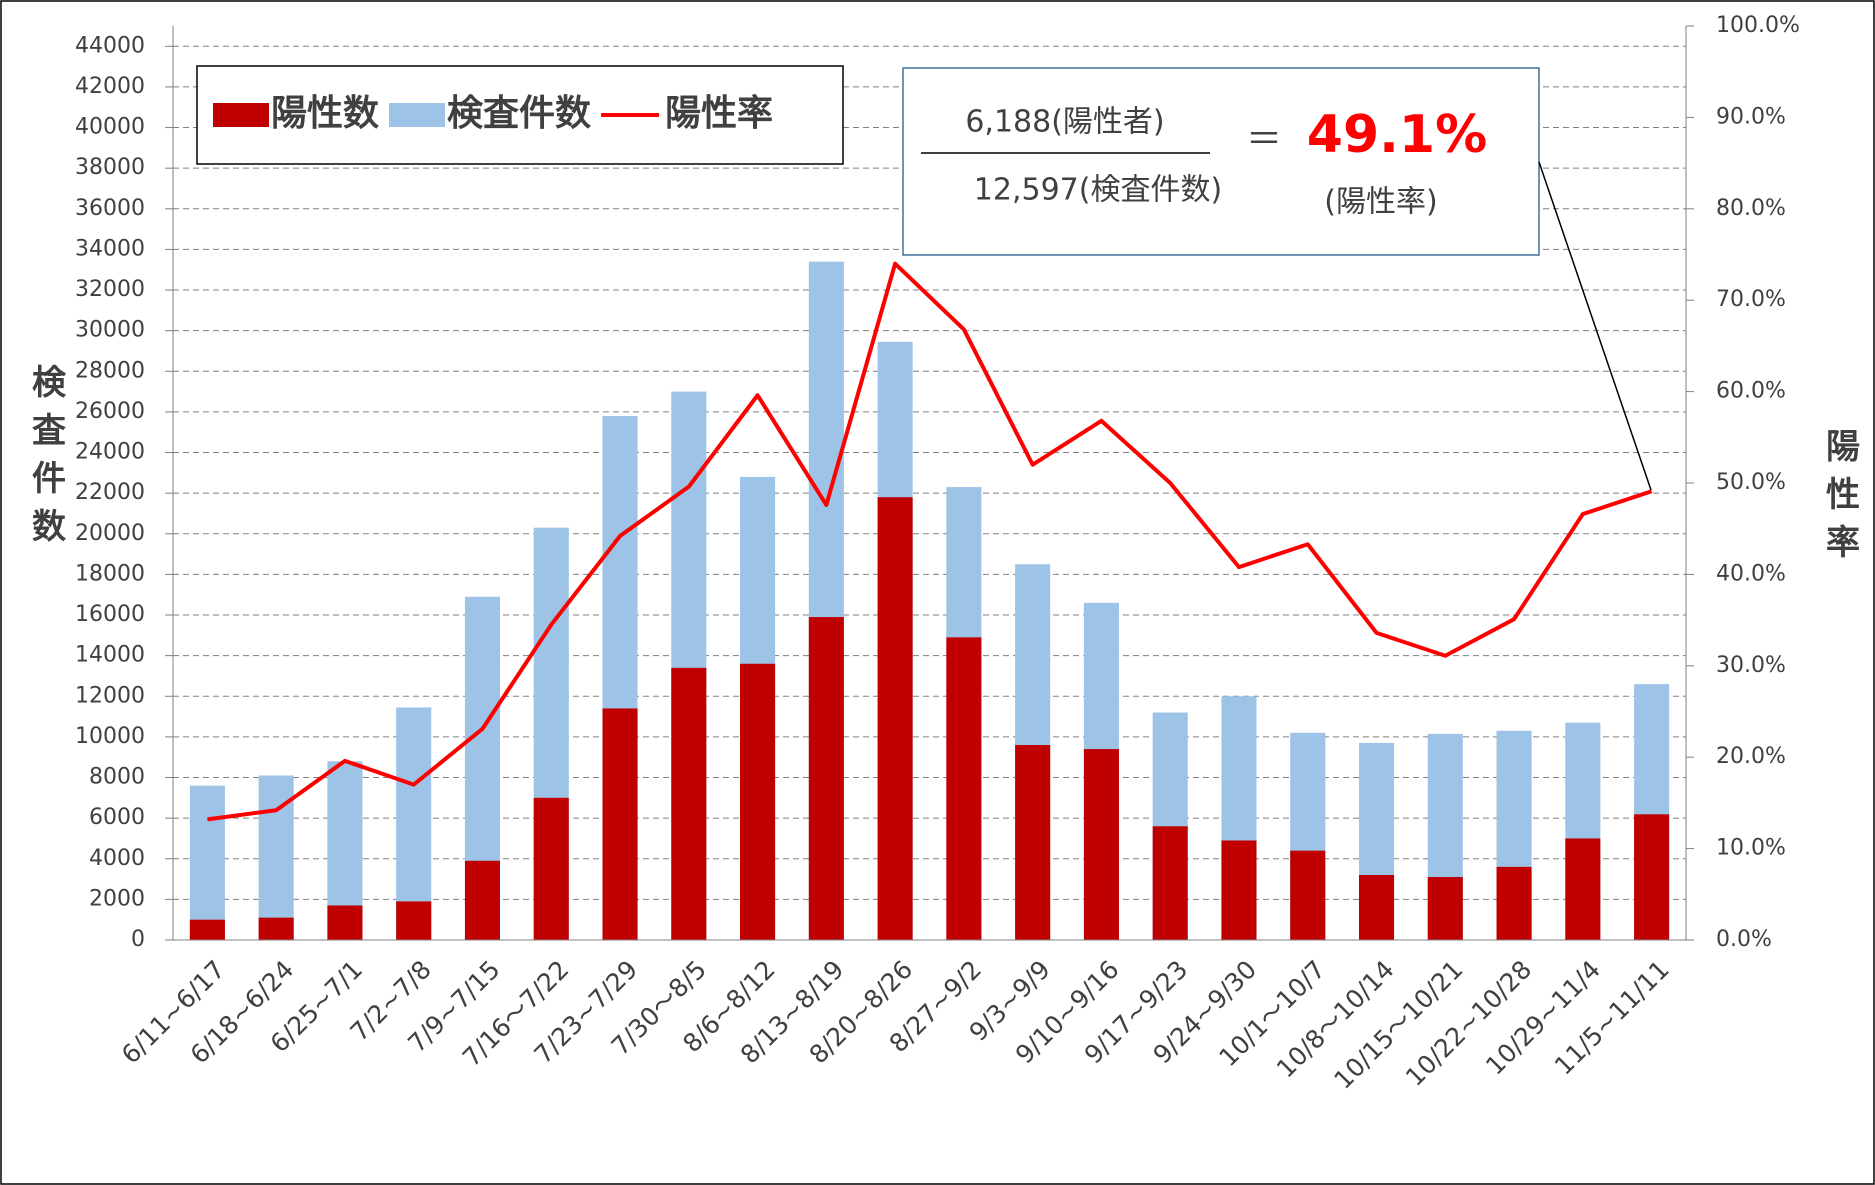  Describe the element at coordinates (110, 86) in the screenshot. I see `y-tick-label: 42000` at that location.